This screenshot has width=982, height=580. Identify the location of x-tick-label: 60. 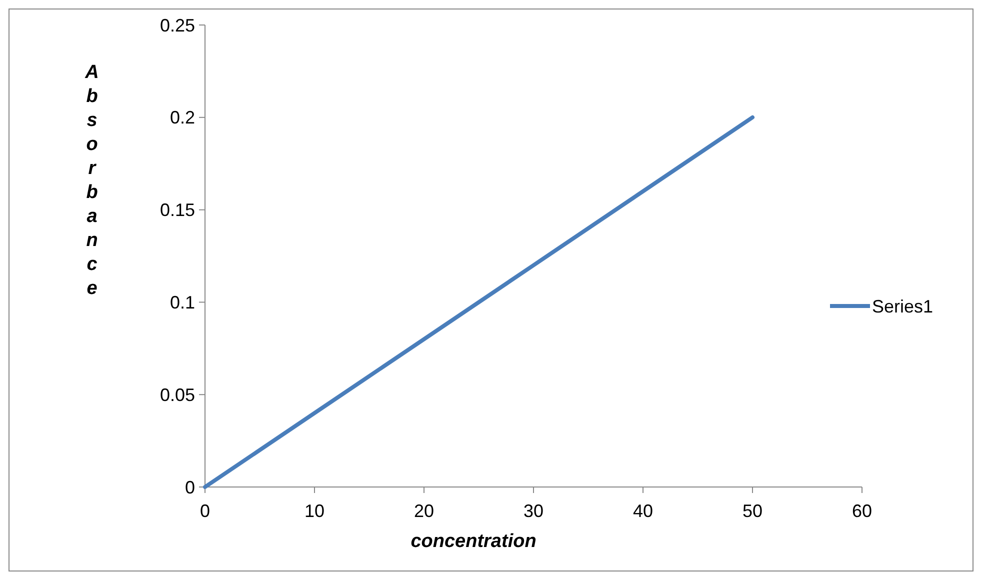
(862, 511).